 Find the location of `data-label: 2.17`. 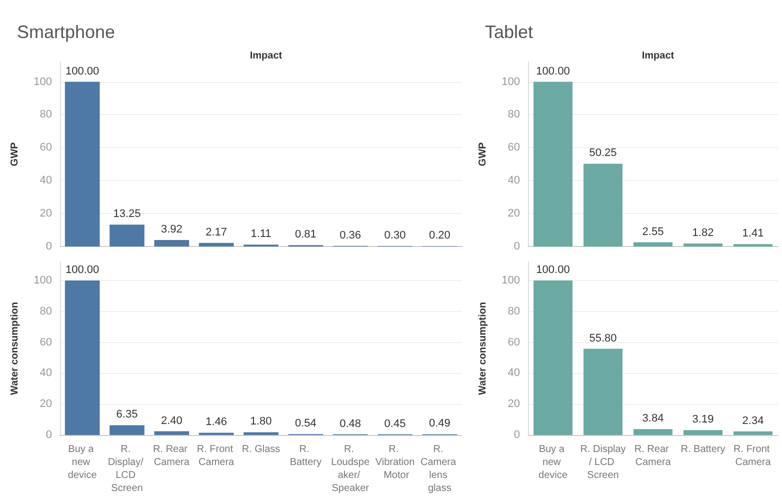

data-label: 2.17 is located at coordinates (217, 232).